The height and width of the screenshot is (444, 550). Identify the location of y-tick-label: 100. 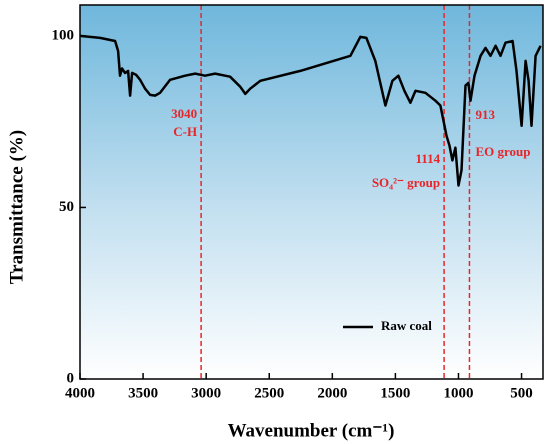
(63, 35).